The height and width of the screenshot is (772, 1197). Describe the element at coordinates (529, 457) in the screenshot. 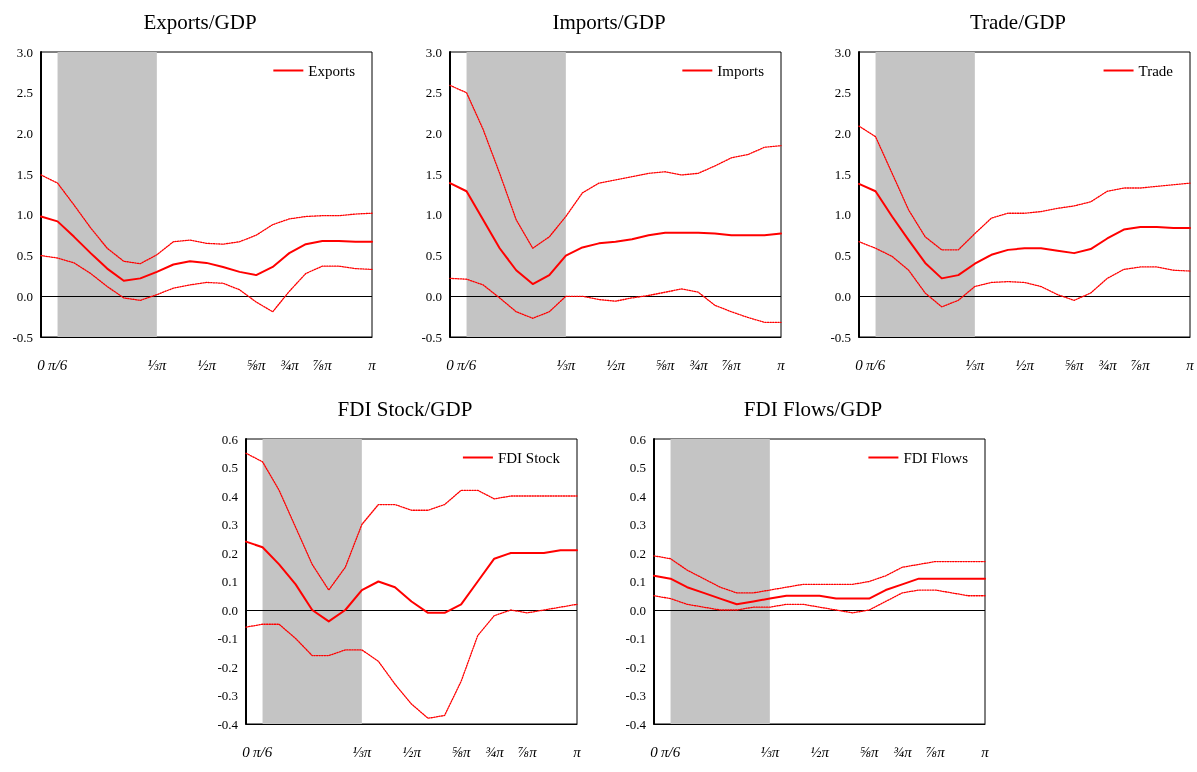

I see `legend-label: FDI Stock` at that location.